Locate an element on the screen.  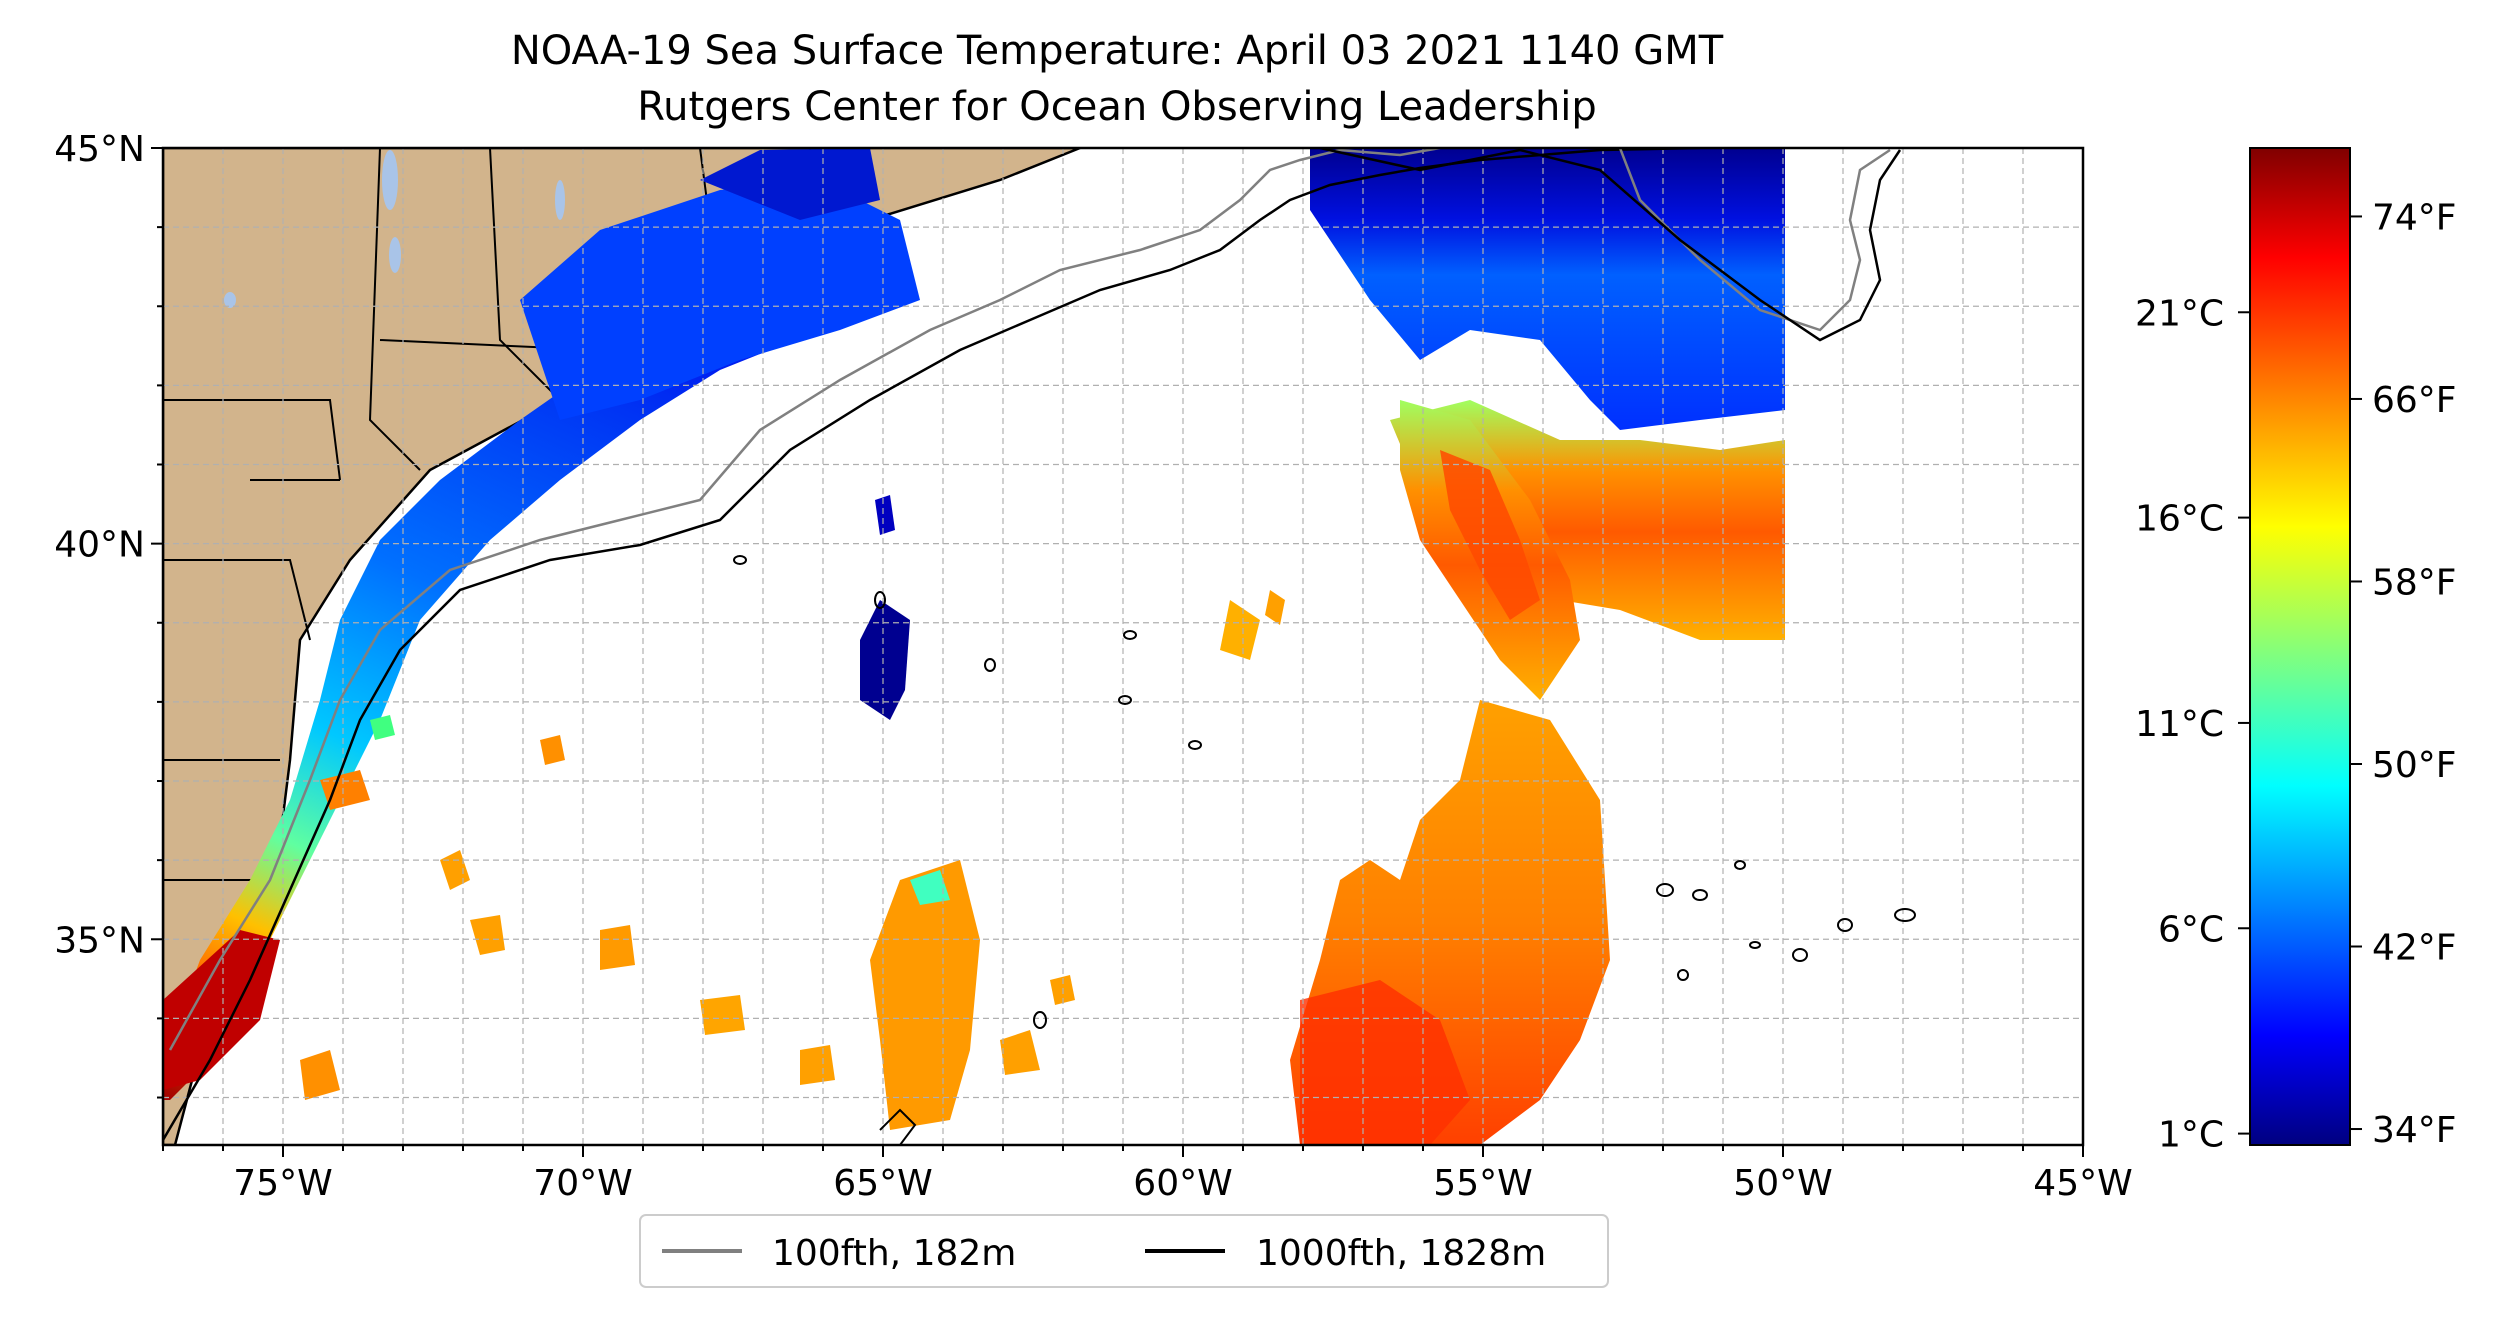
x-tick-label: 70°W is located at coordinates (582, 1183).